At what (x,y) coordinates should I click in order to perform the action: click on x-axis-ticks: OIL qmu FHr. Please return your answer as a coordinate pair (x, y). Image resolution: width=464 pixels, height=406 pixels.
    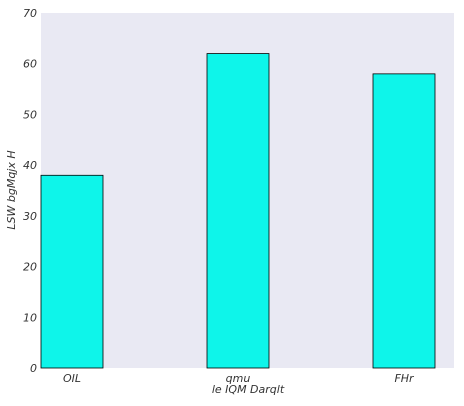
    Looking at the image, I should click on (239, 378).